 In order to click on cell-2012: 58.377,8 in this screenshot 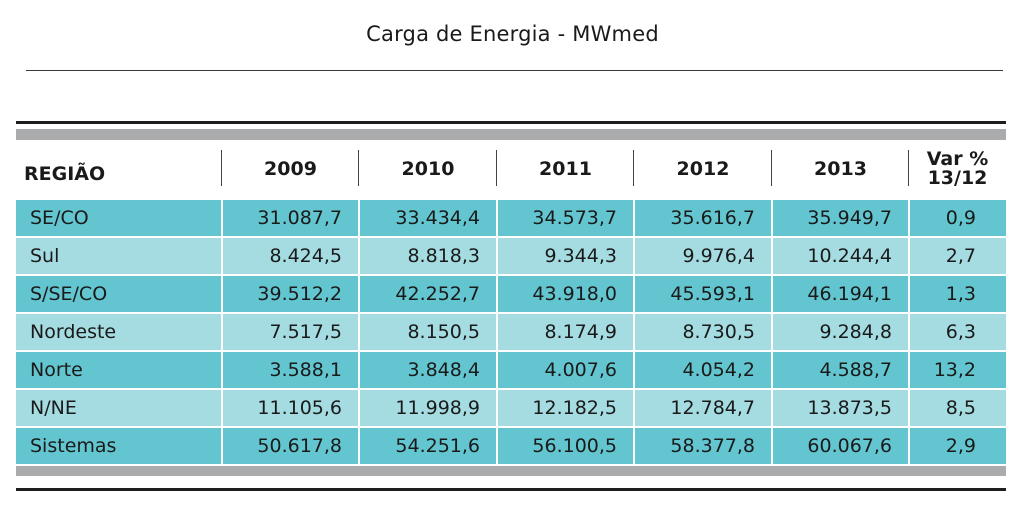, I will do `click(703, 446)`.